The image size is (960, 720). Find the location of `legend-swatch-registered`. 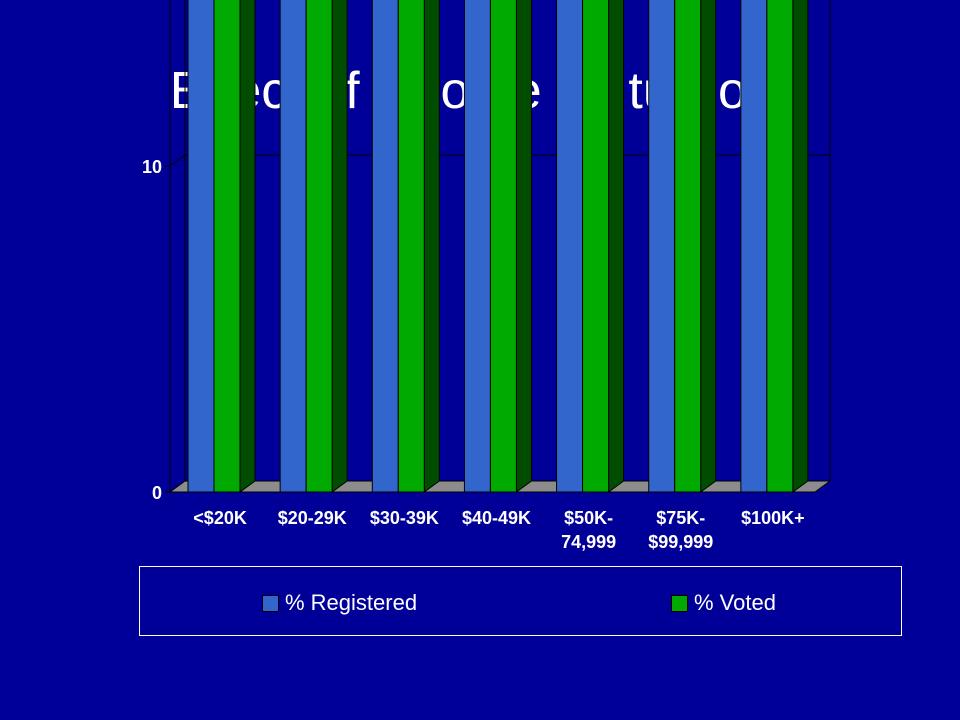

legend-swatch-registered is located at coordinates (270, 603).